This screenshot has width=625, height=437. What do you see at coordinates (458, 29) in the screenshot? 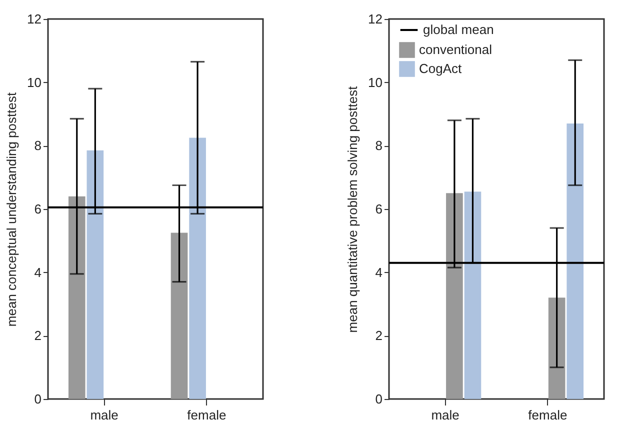
I see `legend-label: global mean` at bounding box center [458, 29].